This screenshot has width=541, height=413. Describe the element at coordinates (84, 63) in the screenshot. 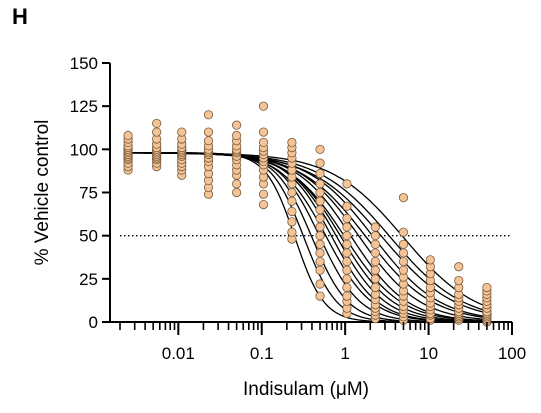

I see `y-tick-label: 150` at that location.